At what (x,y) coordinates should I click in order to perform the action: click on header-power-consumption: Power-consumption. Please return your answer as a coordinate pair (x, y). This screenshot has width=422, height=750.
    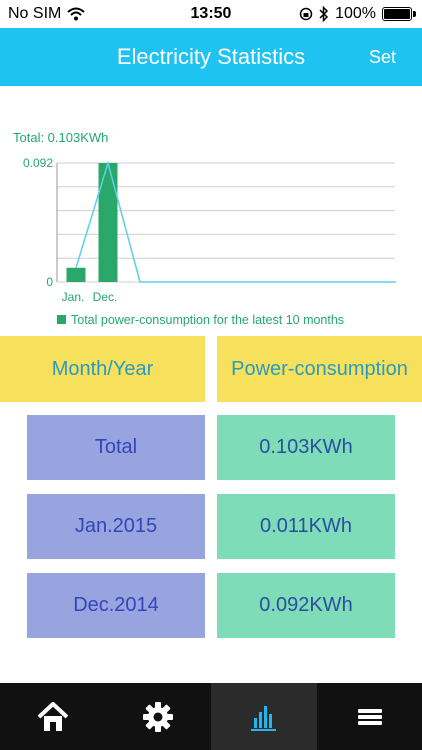
    Looking at the image, I should click on (319, 369).